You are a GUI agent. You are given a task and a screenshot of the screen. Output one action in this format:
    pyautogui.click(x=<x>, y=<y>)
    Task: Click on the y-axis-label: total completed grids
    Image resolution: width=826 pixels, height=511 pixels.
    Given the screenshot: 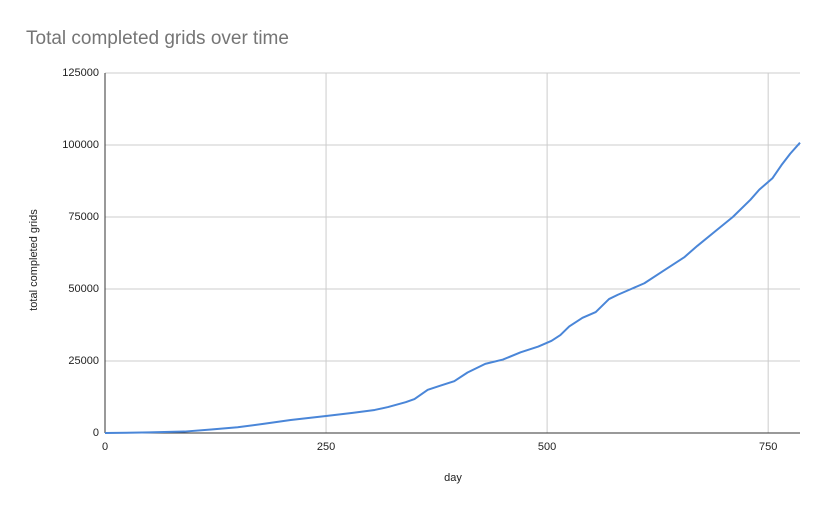 What is the action you would take?
    pyautogui.click(x=34, y=260)
    